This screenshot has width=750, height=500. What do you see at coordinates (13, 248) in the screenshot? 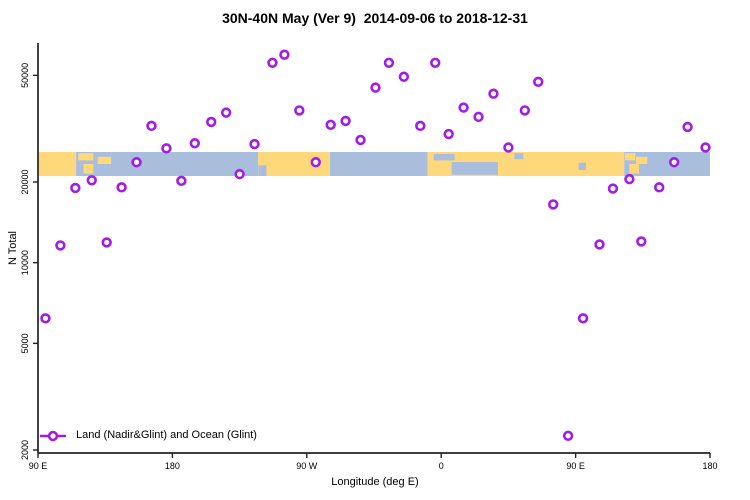
I see `y-axis-label: N Total` at bounding box center [13, 248].